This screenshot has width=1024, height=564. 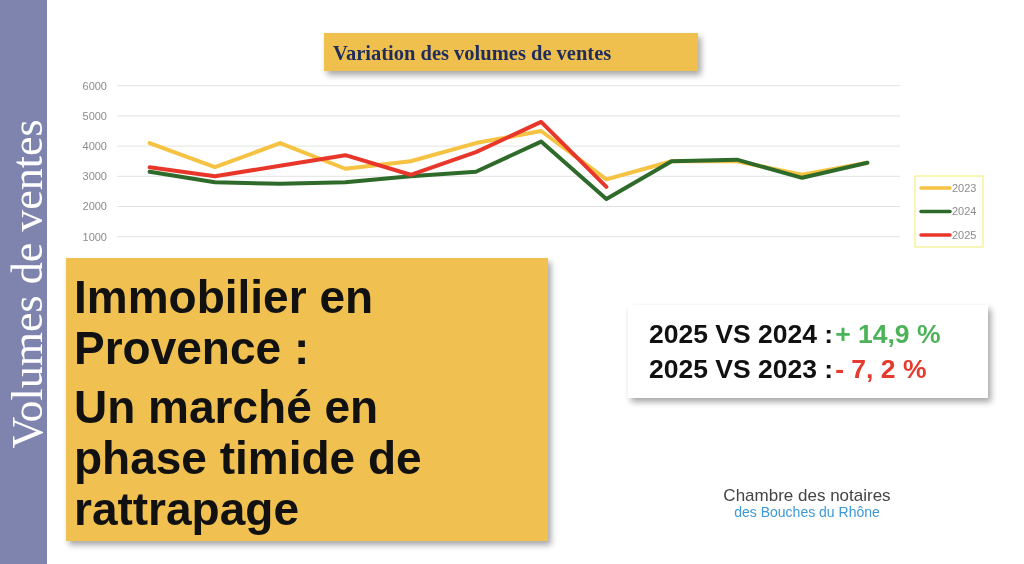 What do you see at coordinates (741, 334) in the screenshot?
I see `text: 2025 VS 2024 :` at bounding box center [741, 334].